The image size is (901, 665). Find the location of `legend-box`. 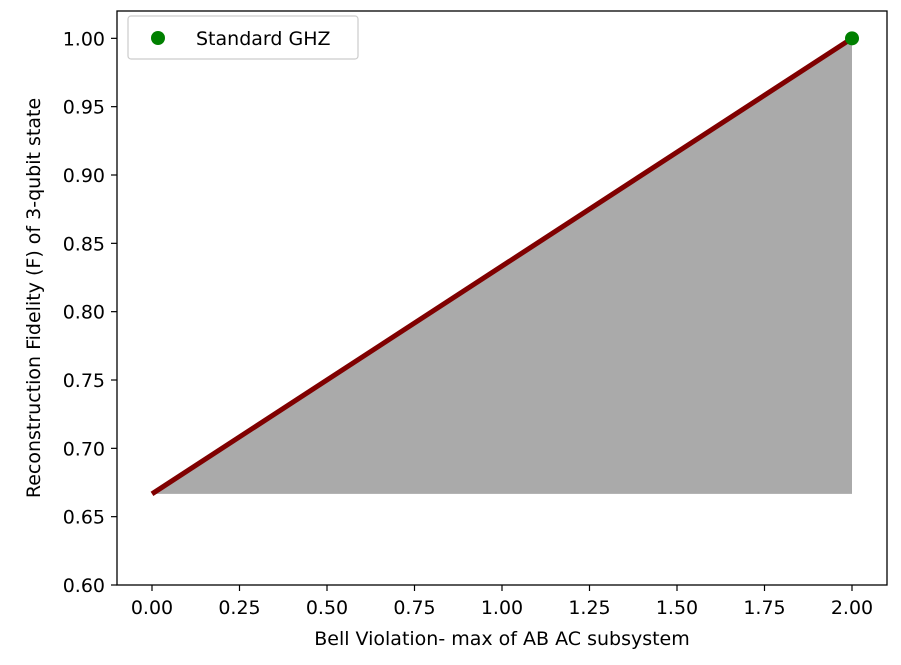

legend-box is located at coordinates (243, 37).